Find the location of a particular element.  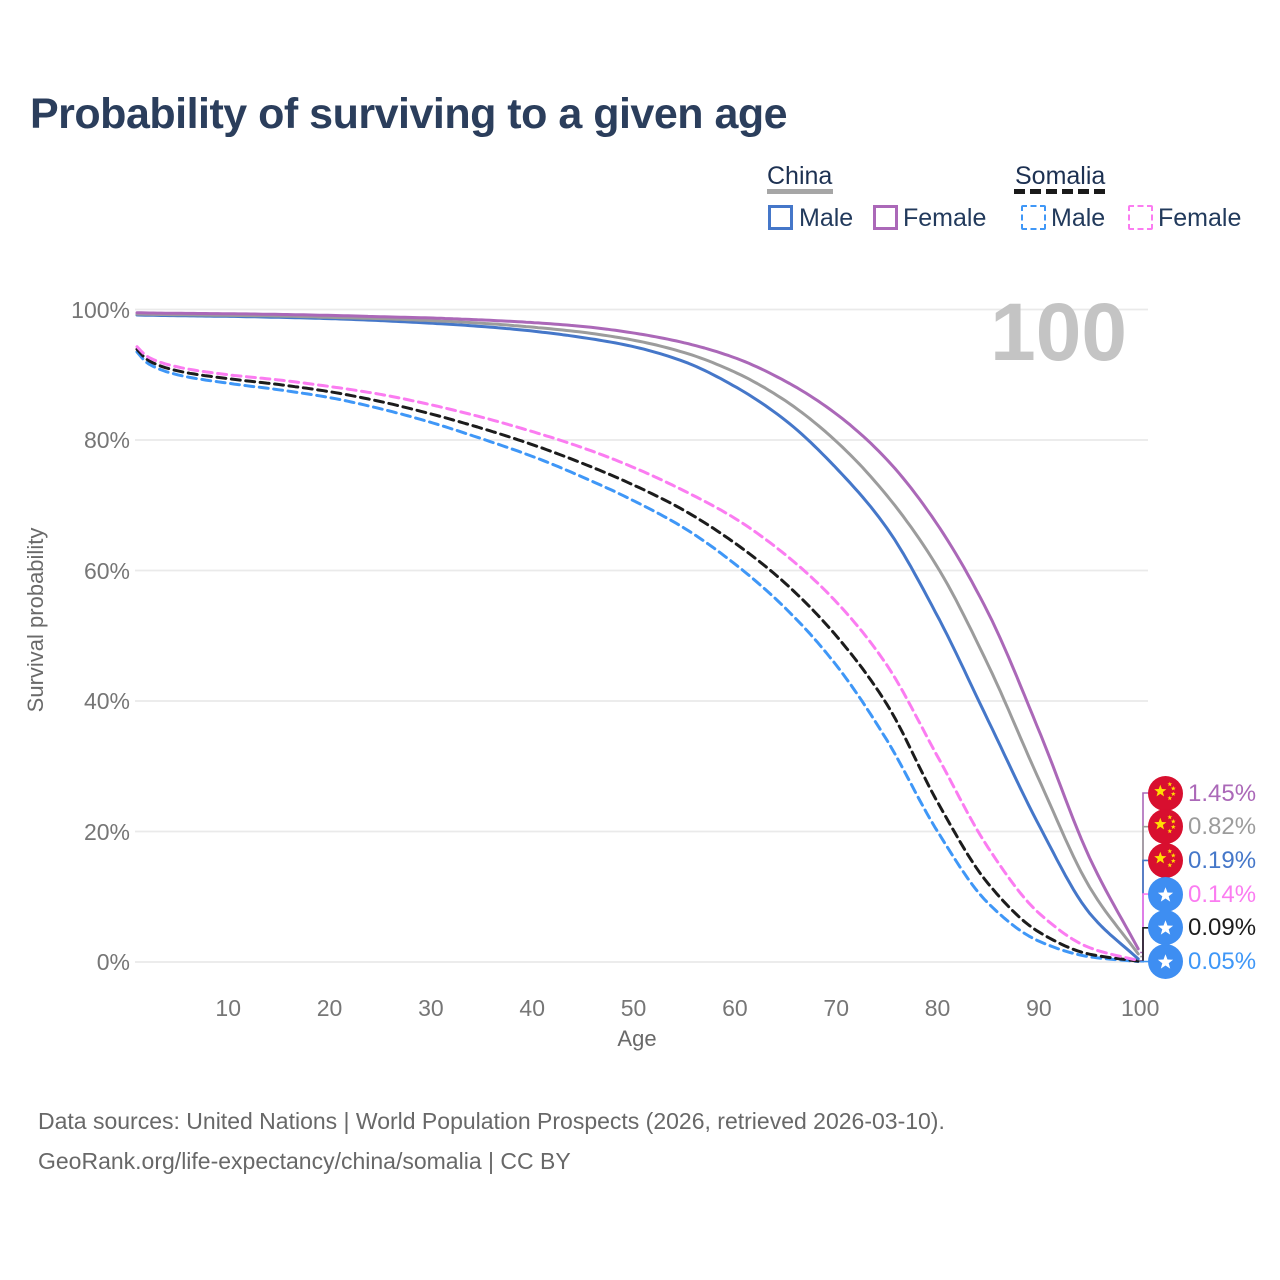

leader-china-male is located at coordinates (1145, 910).